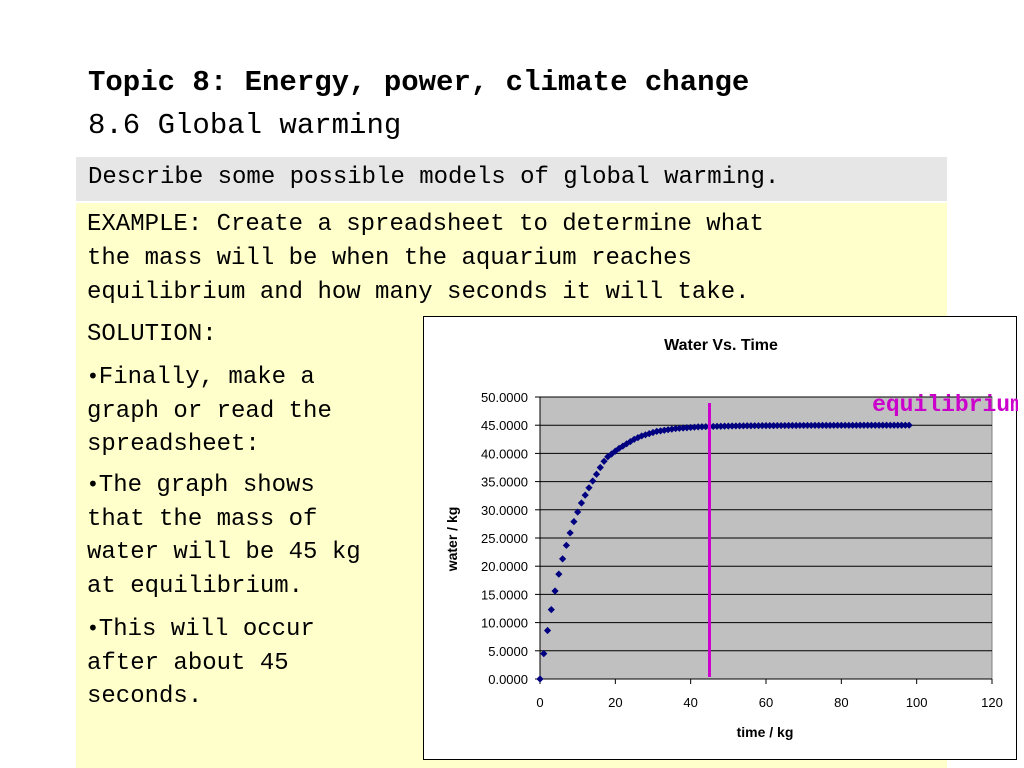 The height and width of the screenshot is (768, 1024). What do you see at coordinates (504, 623) in the screenshot?
I see `y-tick-label: 10.0000` at bounding box center [504, 623].